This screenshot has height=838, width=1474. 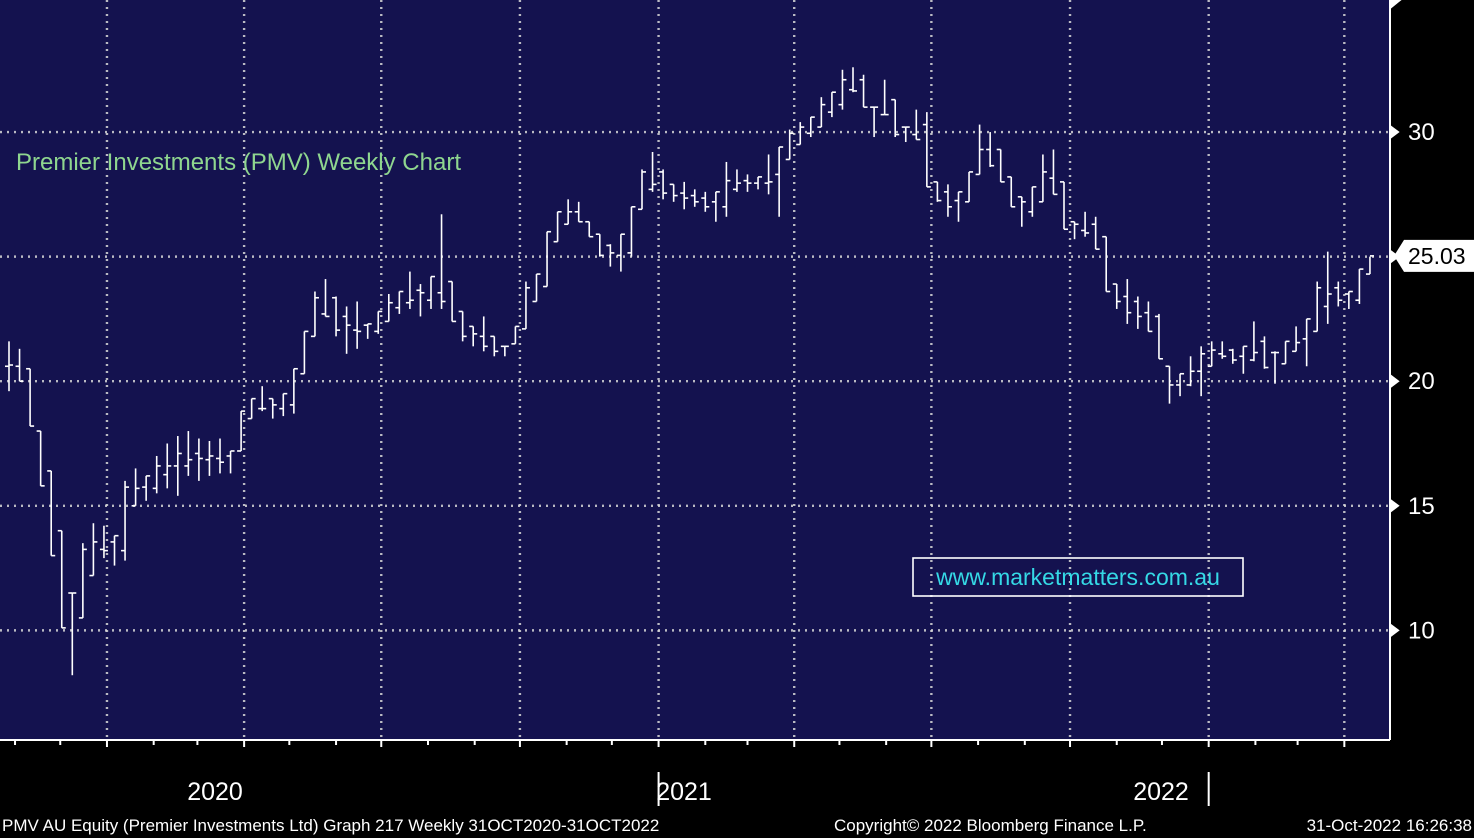 What do you see at coordinates (1395, 5) in the screenshot?
I see `ytick-mark-top` at bounding box center [1395, 5].